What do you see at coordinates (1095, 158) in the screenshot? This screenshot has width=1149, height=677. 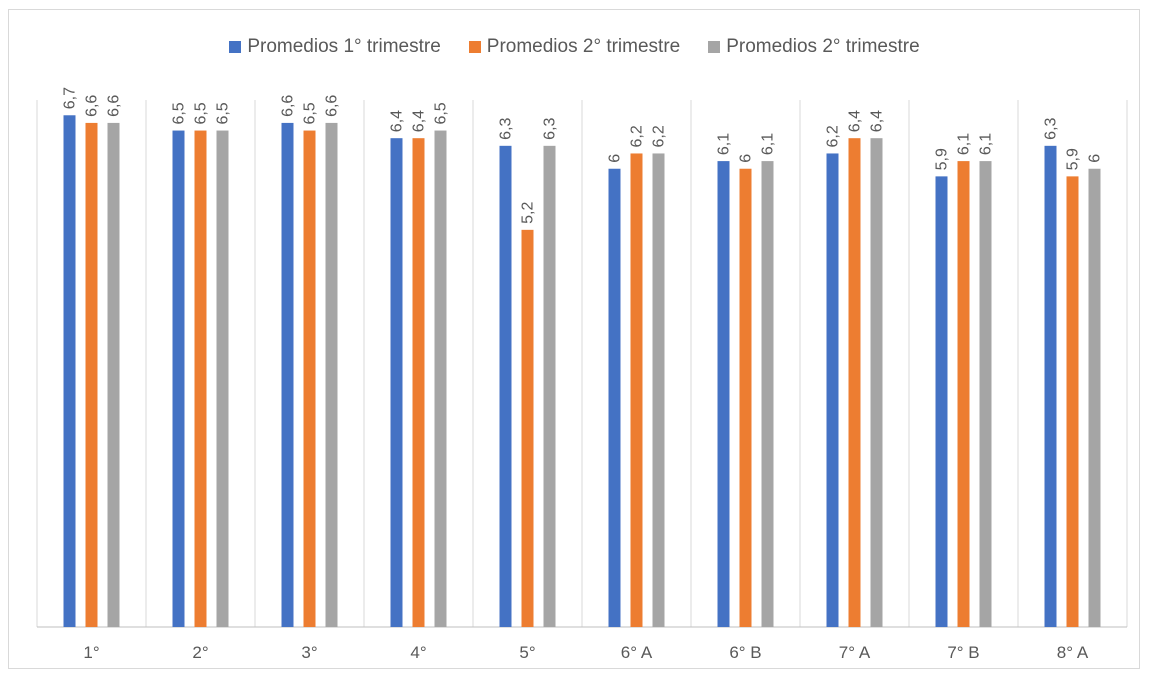 I see `data-label-s3-10: 6` at bounding box center [1095, 158].